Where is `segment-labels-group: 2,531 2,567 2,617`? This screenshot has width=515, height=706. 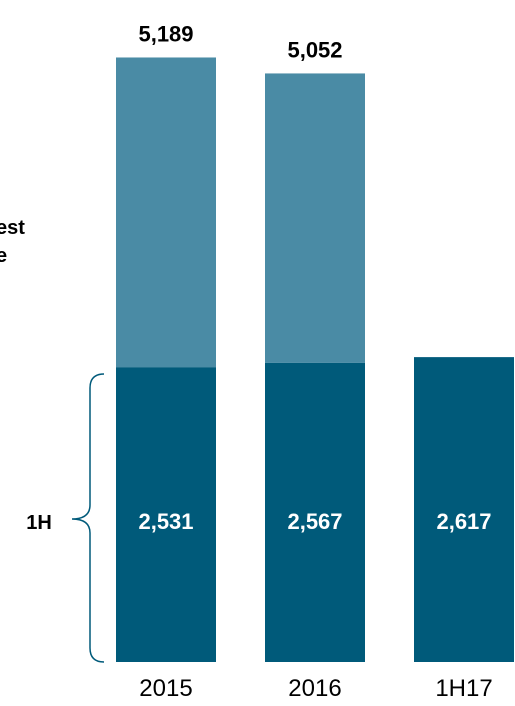
segment-labels-group: 2,531 2,567 2,617 is located at coordinates (314, 521).